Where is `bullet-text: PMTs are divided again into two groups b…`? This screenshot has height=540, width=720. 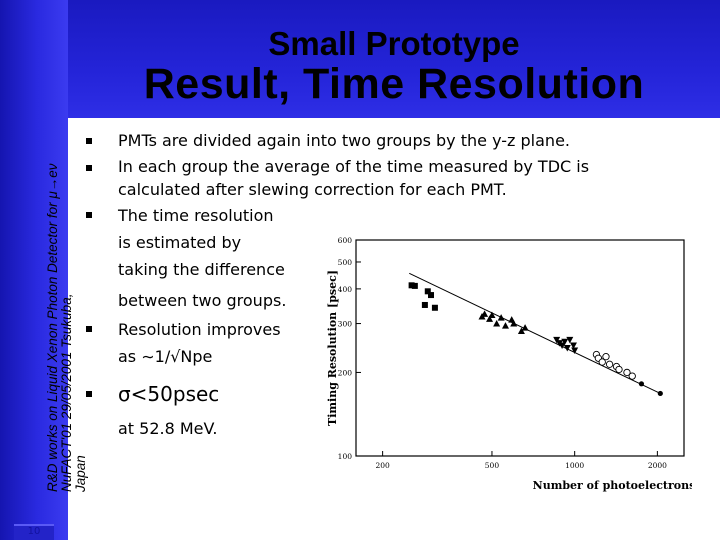 bullet-text: PMTs are divided again into two groups b… is located at coordinates (344, 140).